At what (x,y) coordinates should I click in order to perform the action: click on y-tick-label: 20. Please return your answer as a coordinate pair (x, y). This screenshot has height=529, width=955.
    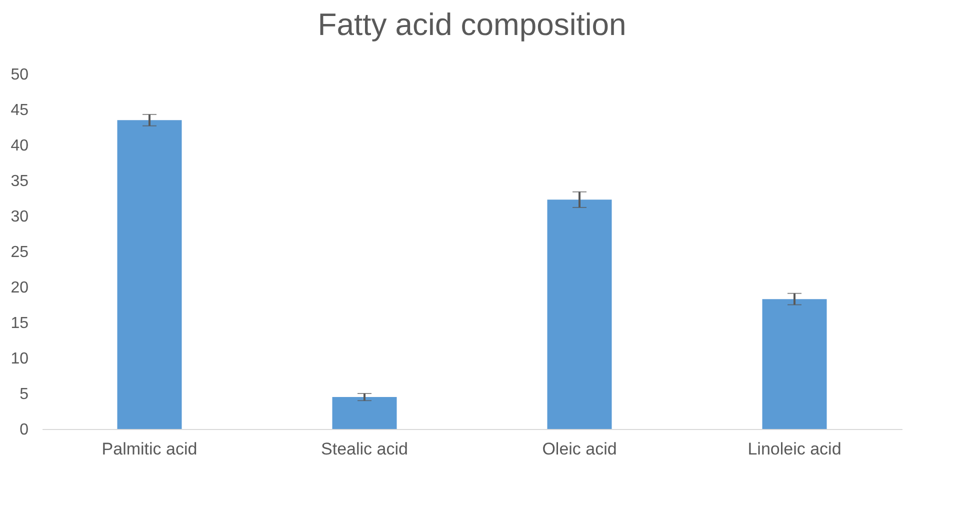
    Looking at the image, I should click on (19, 288).